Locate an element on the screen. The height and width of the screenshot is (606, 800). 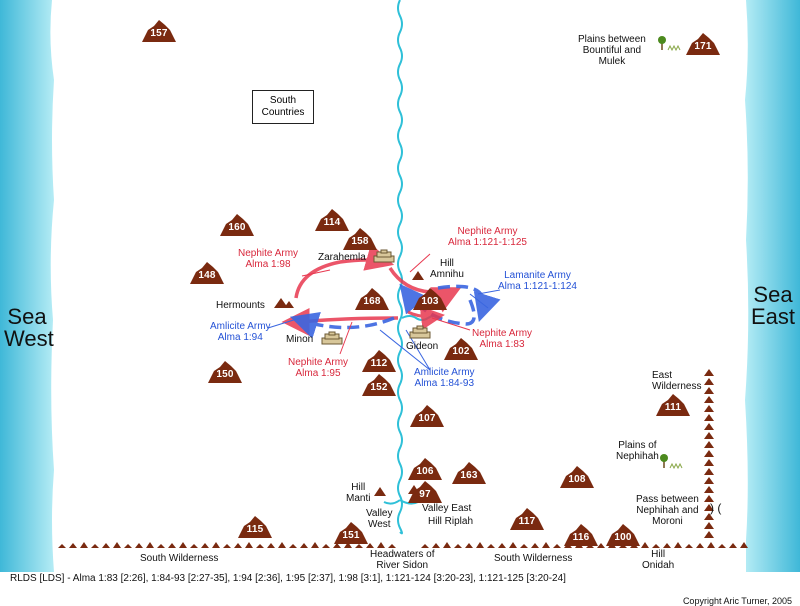
hill-112: 112 is located at coordinates (379, 361).